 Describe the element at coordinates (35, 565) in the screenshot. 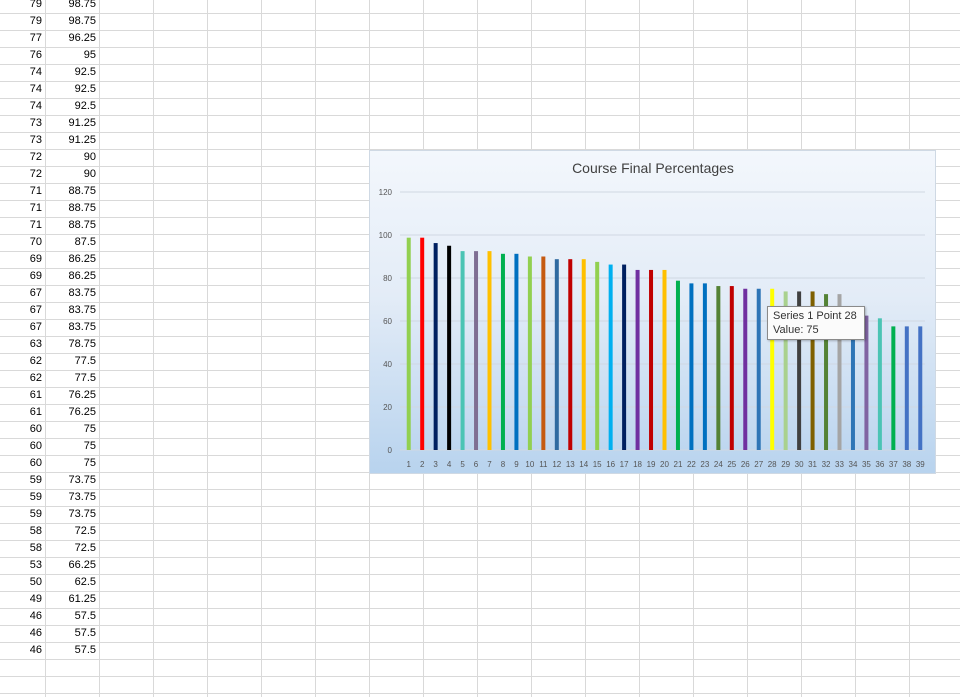

I see `cell-score: 53` at that location.